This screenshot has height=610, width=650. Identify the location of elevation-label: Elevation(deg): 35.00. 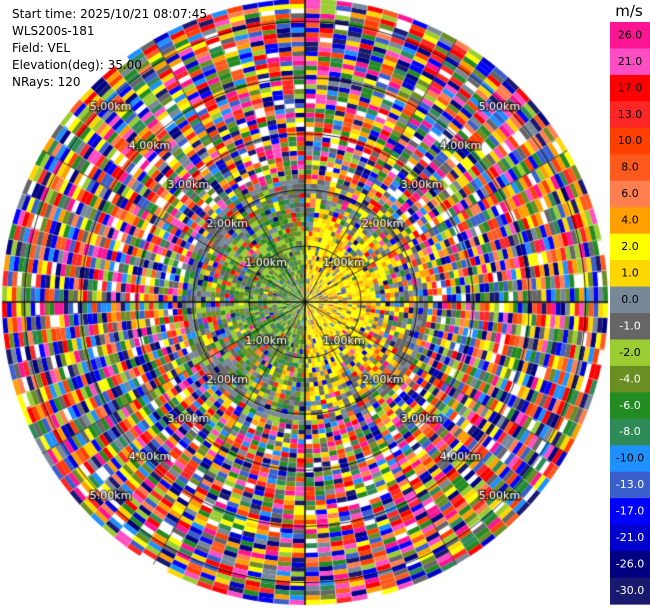
(77, 65).